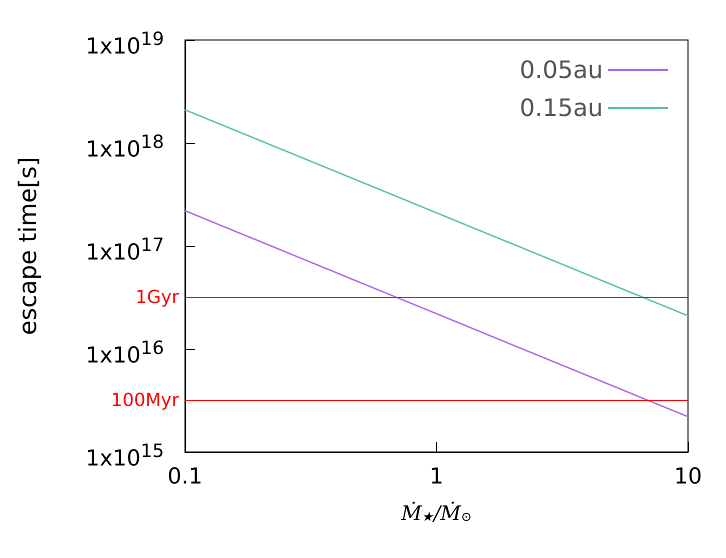  What do you see at coordinates (125, 250) in the screenshot?
I see `y-tick-label: 1x10$^{17}$` at bounding box center [125, 250].